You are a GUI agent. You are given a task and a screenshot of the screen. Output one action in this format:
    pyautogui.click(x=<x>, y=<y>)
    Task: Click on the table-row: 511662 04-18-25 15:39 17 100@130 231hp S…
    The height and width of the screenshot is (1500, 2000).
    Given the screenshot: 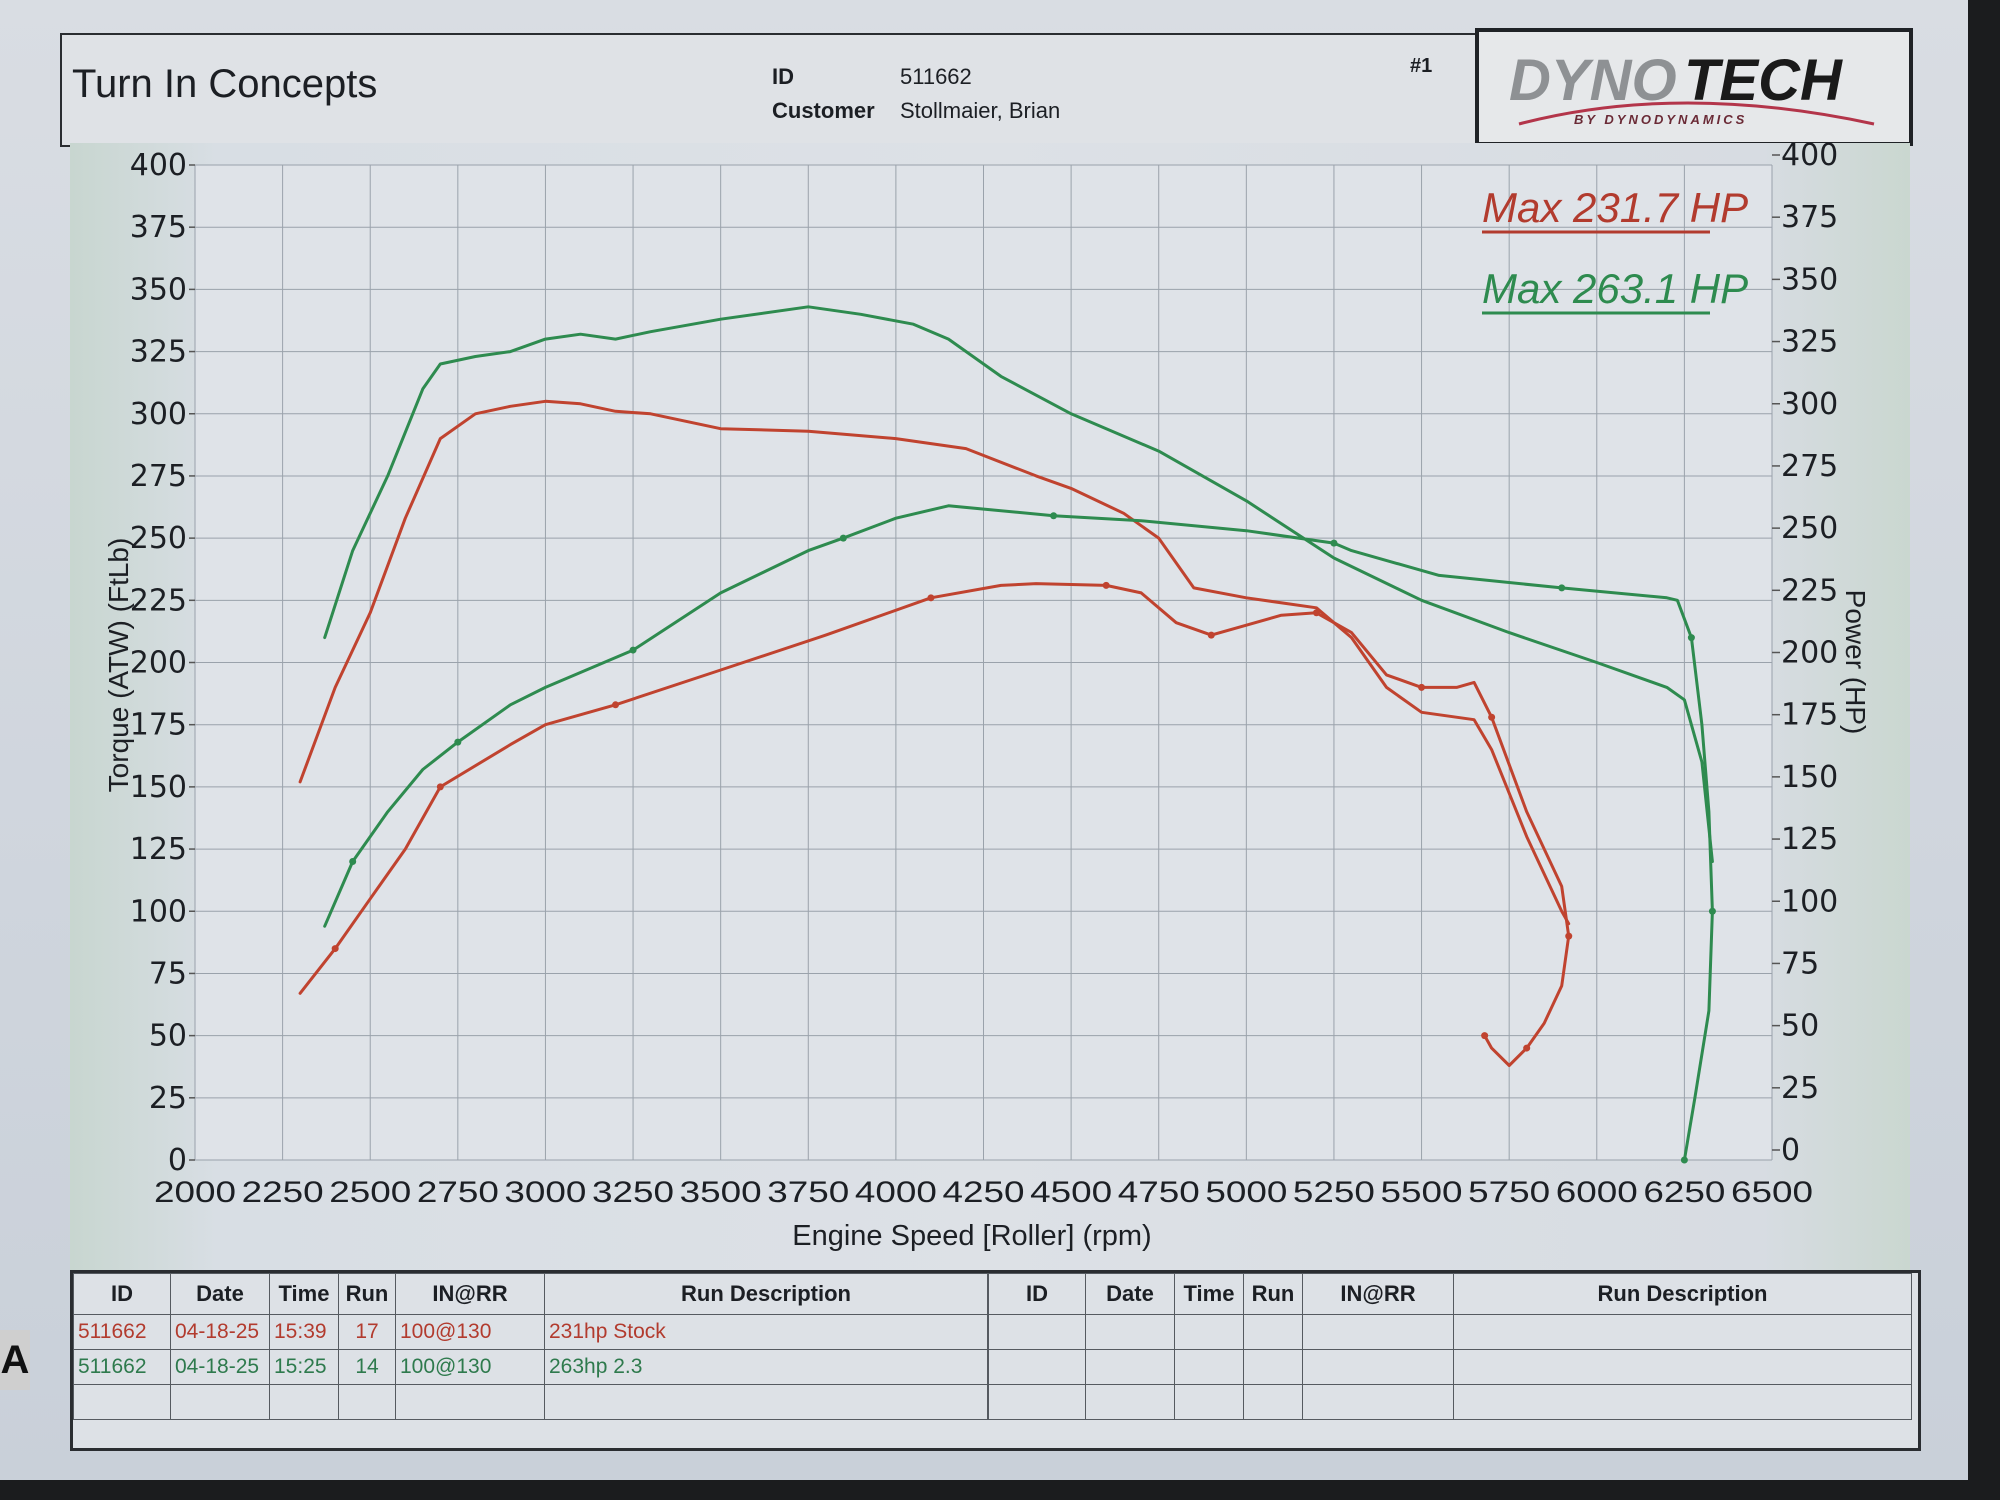 What is the action you would take?
    pyautogui.click(x=530, y=1332)
    